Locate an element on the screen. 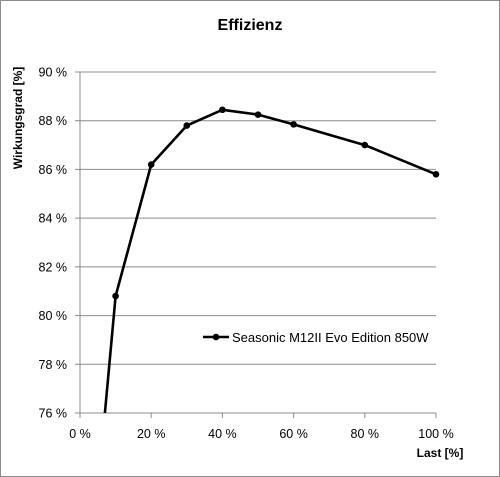  x-tick-label: 0 % is located at coordinates (80, 434).